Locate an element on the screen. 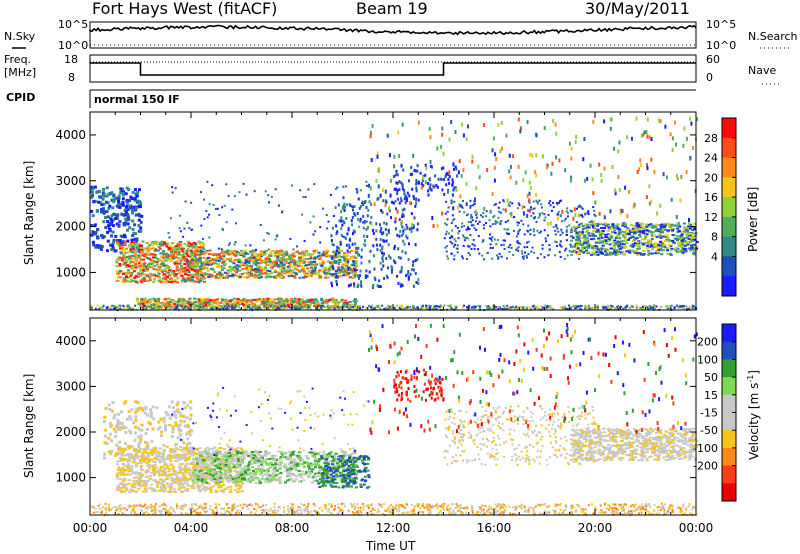 The height and width of the screenshot is (554, 800). nsky-series is located at coordinates (393, 30).